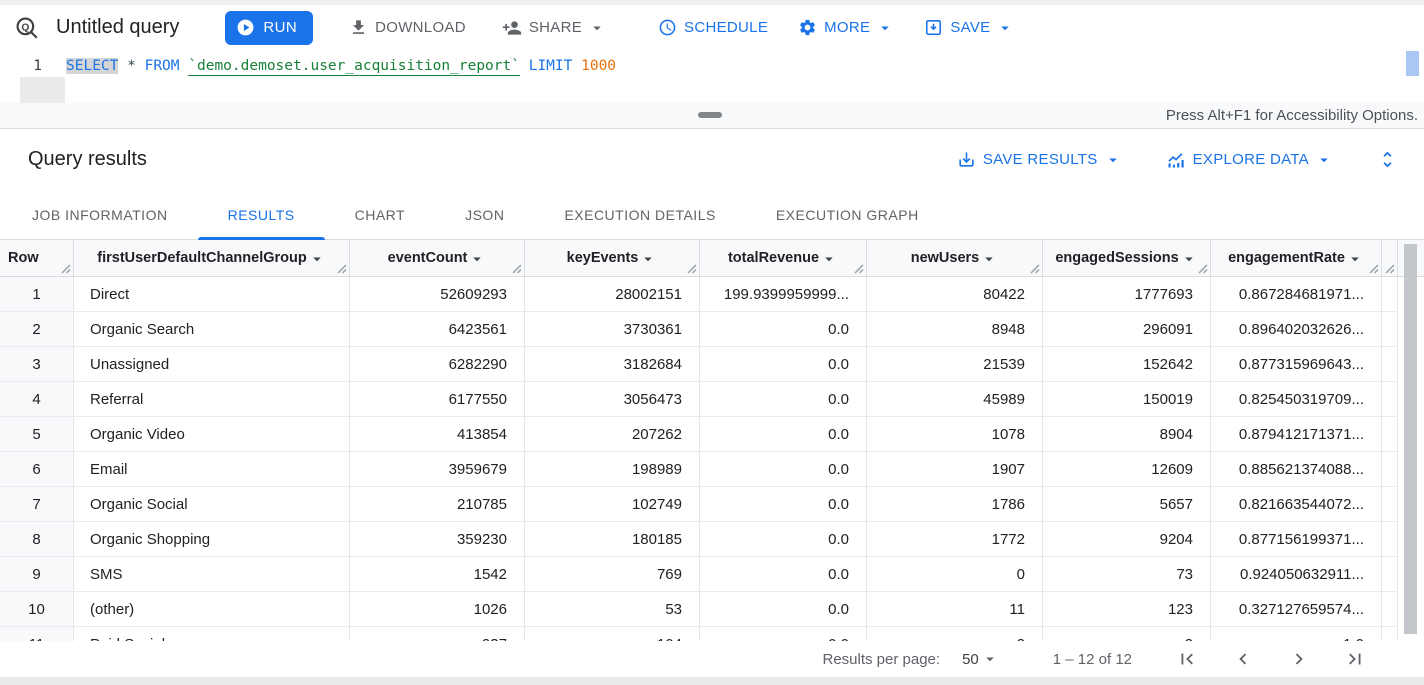 The height and width of the screenshot is (685, 1424). I want to click on previous-page-icon, so click(1243, 659).